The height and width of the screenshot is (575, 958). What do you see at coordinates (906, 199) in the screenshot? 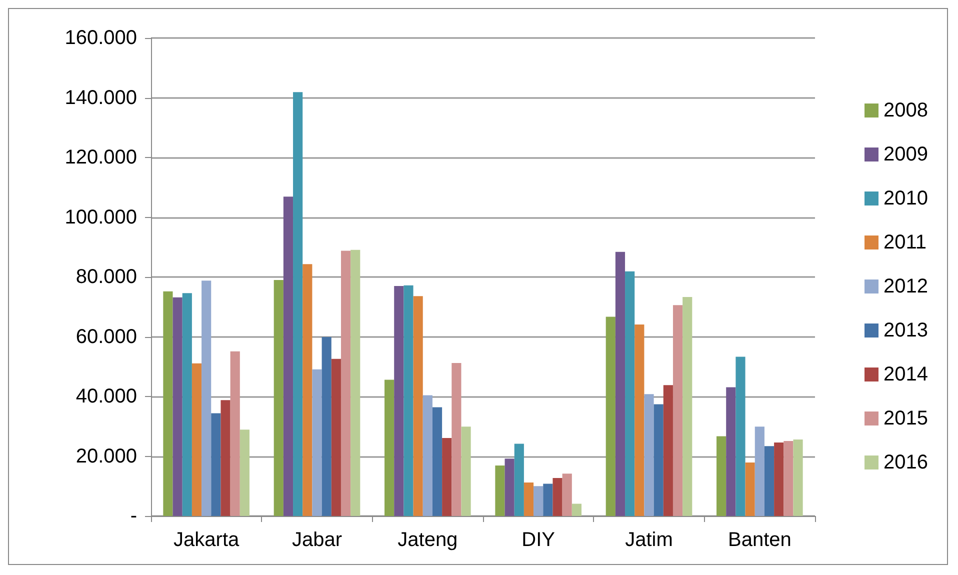
I see `legend-label: 2010` at bounding box center [906, 199].